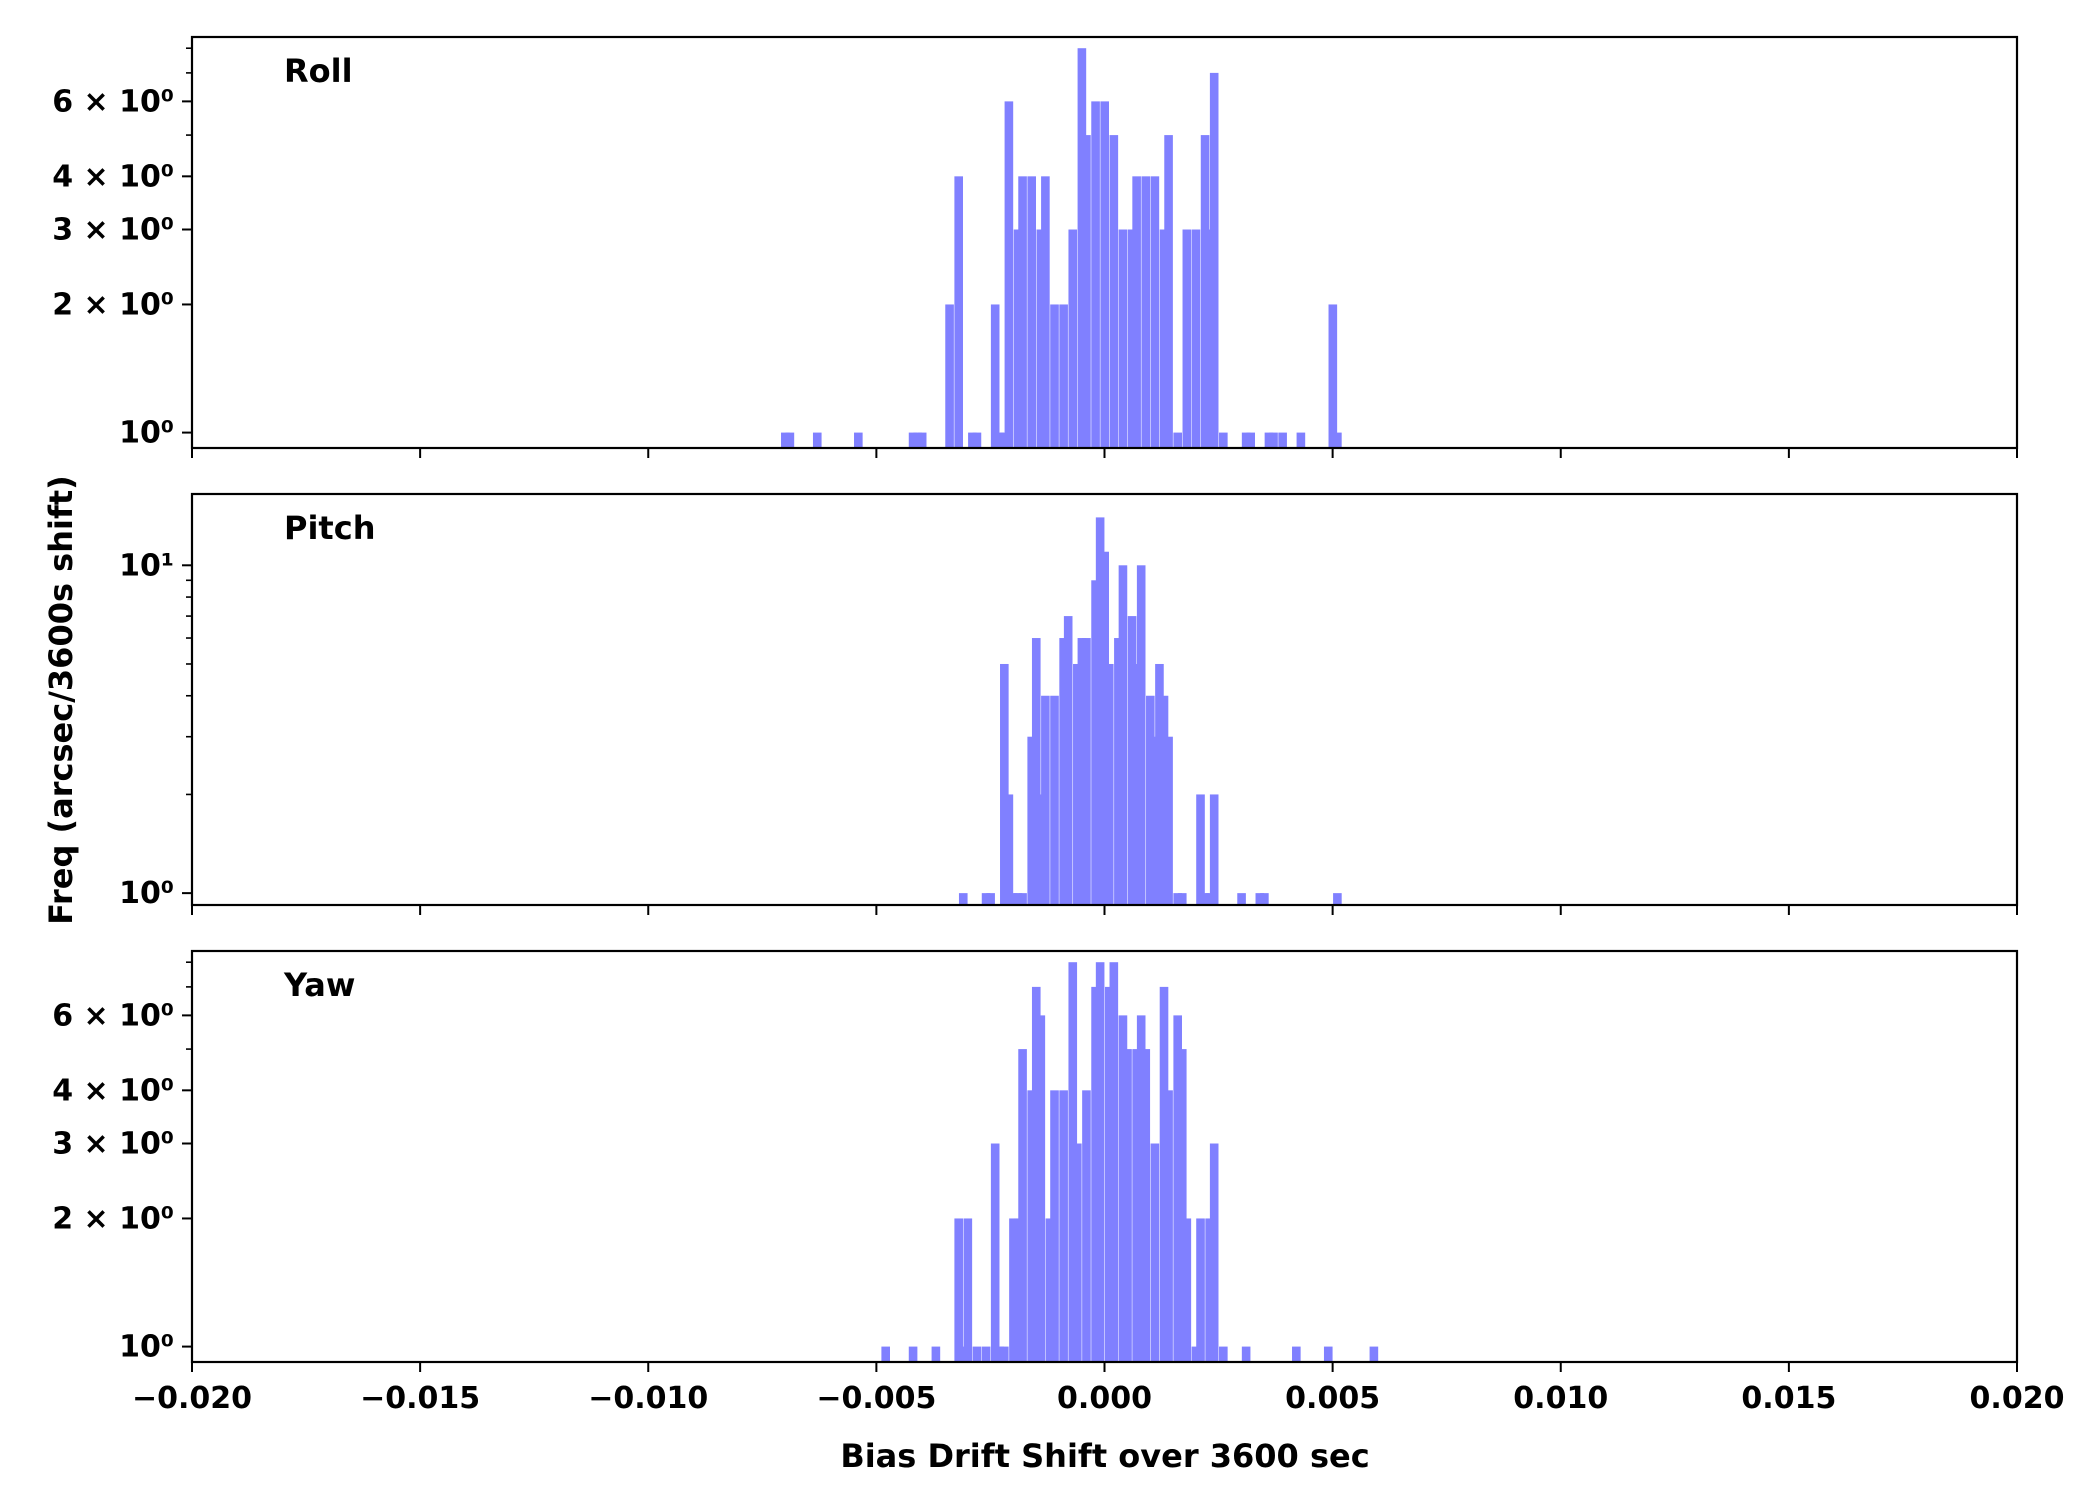  Describe the element at coordinates (113, 230) in the screenshot. I see `y-tick-label: 3 × 10⁰` at that location.